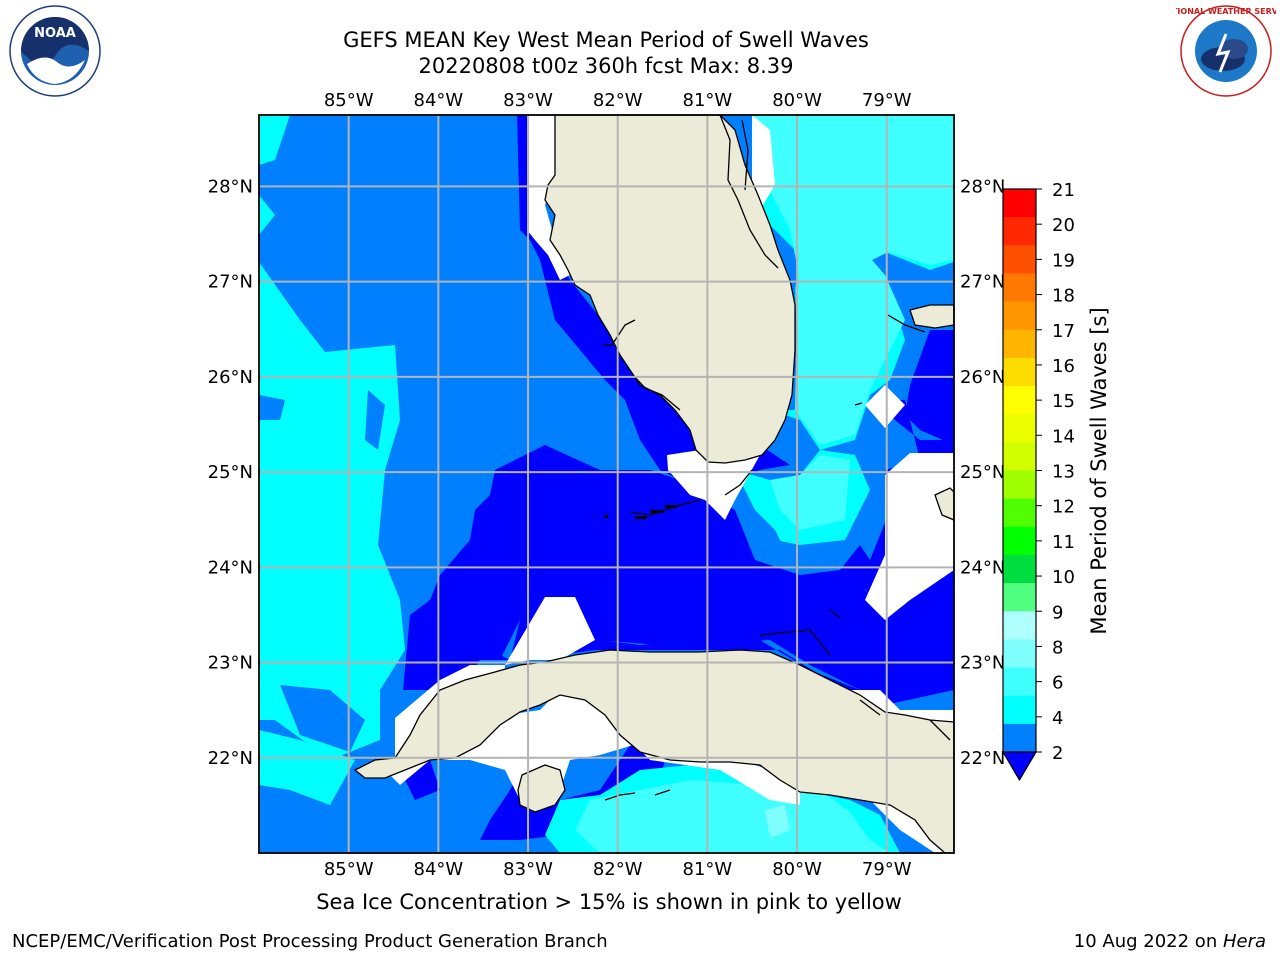 The image size is (1280, 960). What do you see at coordinates (982, 282) in the screenshot?
I see `lat-label-right: 27°N` at bounding box center [982, 282].